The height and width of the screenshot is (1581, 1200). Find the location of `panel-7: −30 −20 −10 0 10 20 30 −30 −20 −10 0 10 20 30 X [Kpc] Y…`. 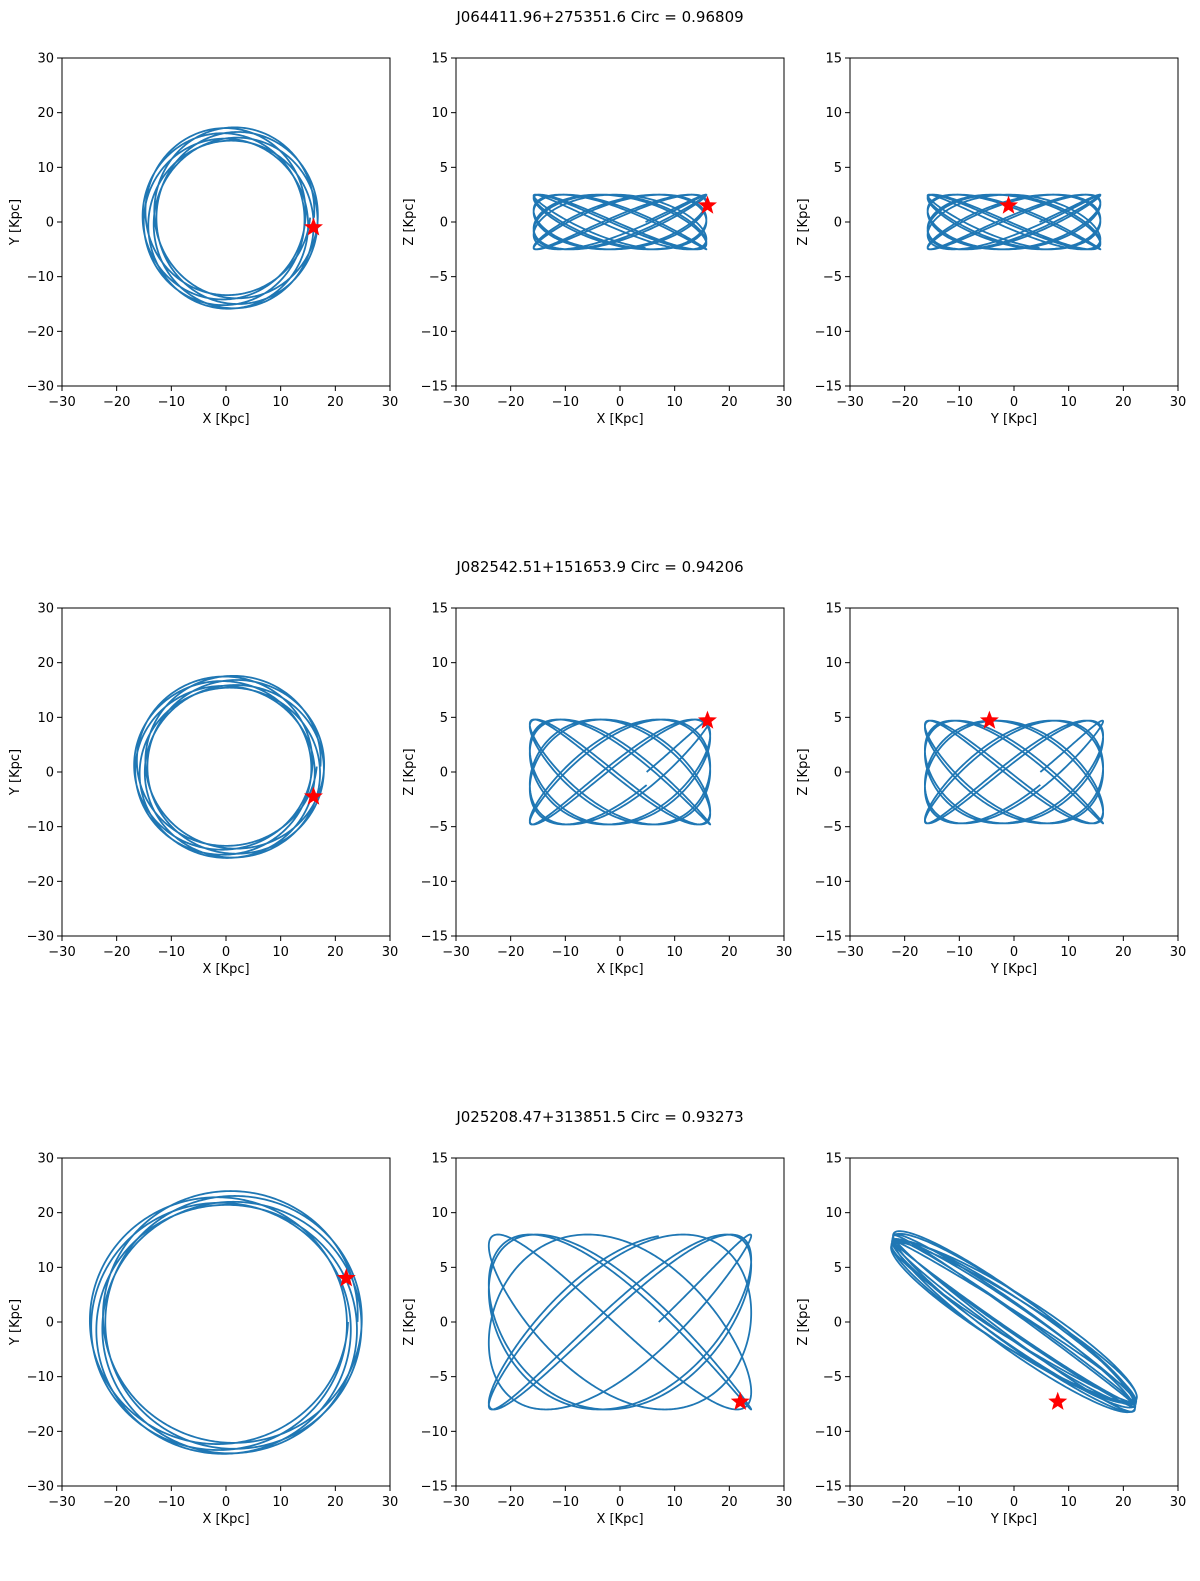

panel-7: −30 −20 −10 0 10 20 30 −30 −20 −10 0 10 20 30 X [Kpc] Y… is located at coordinates (203, 1340).